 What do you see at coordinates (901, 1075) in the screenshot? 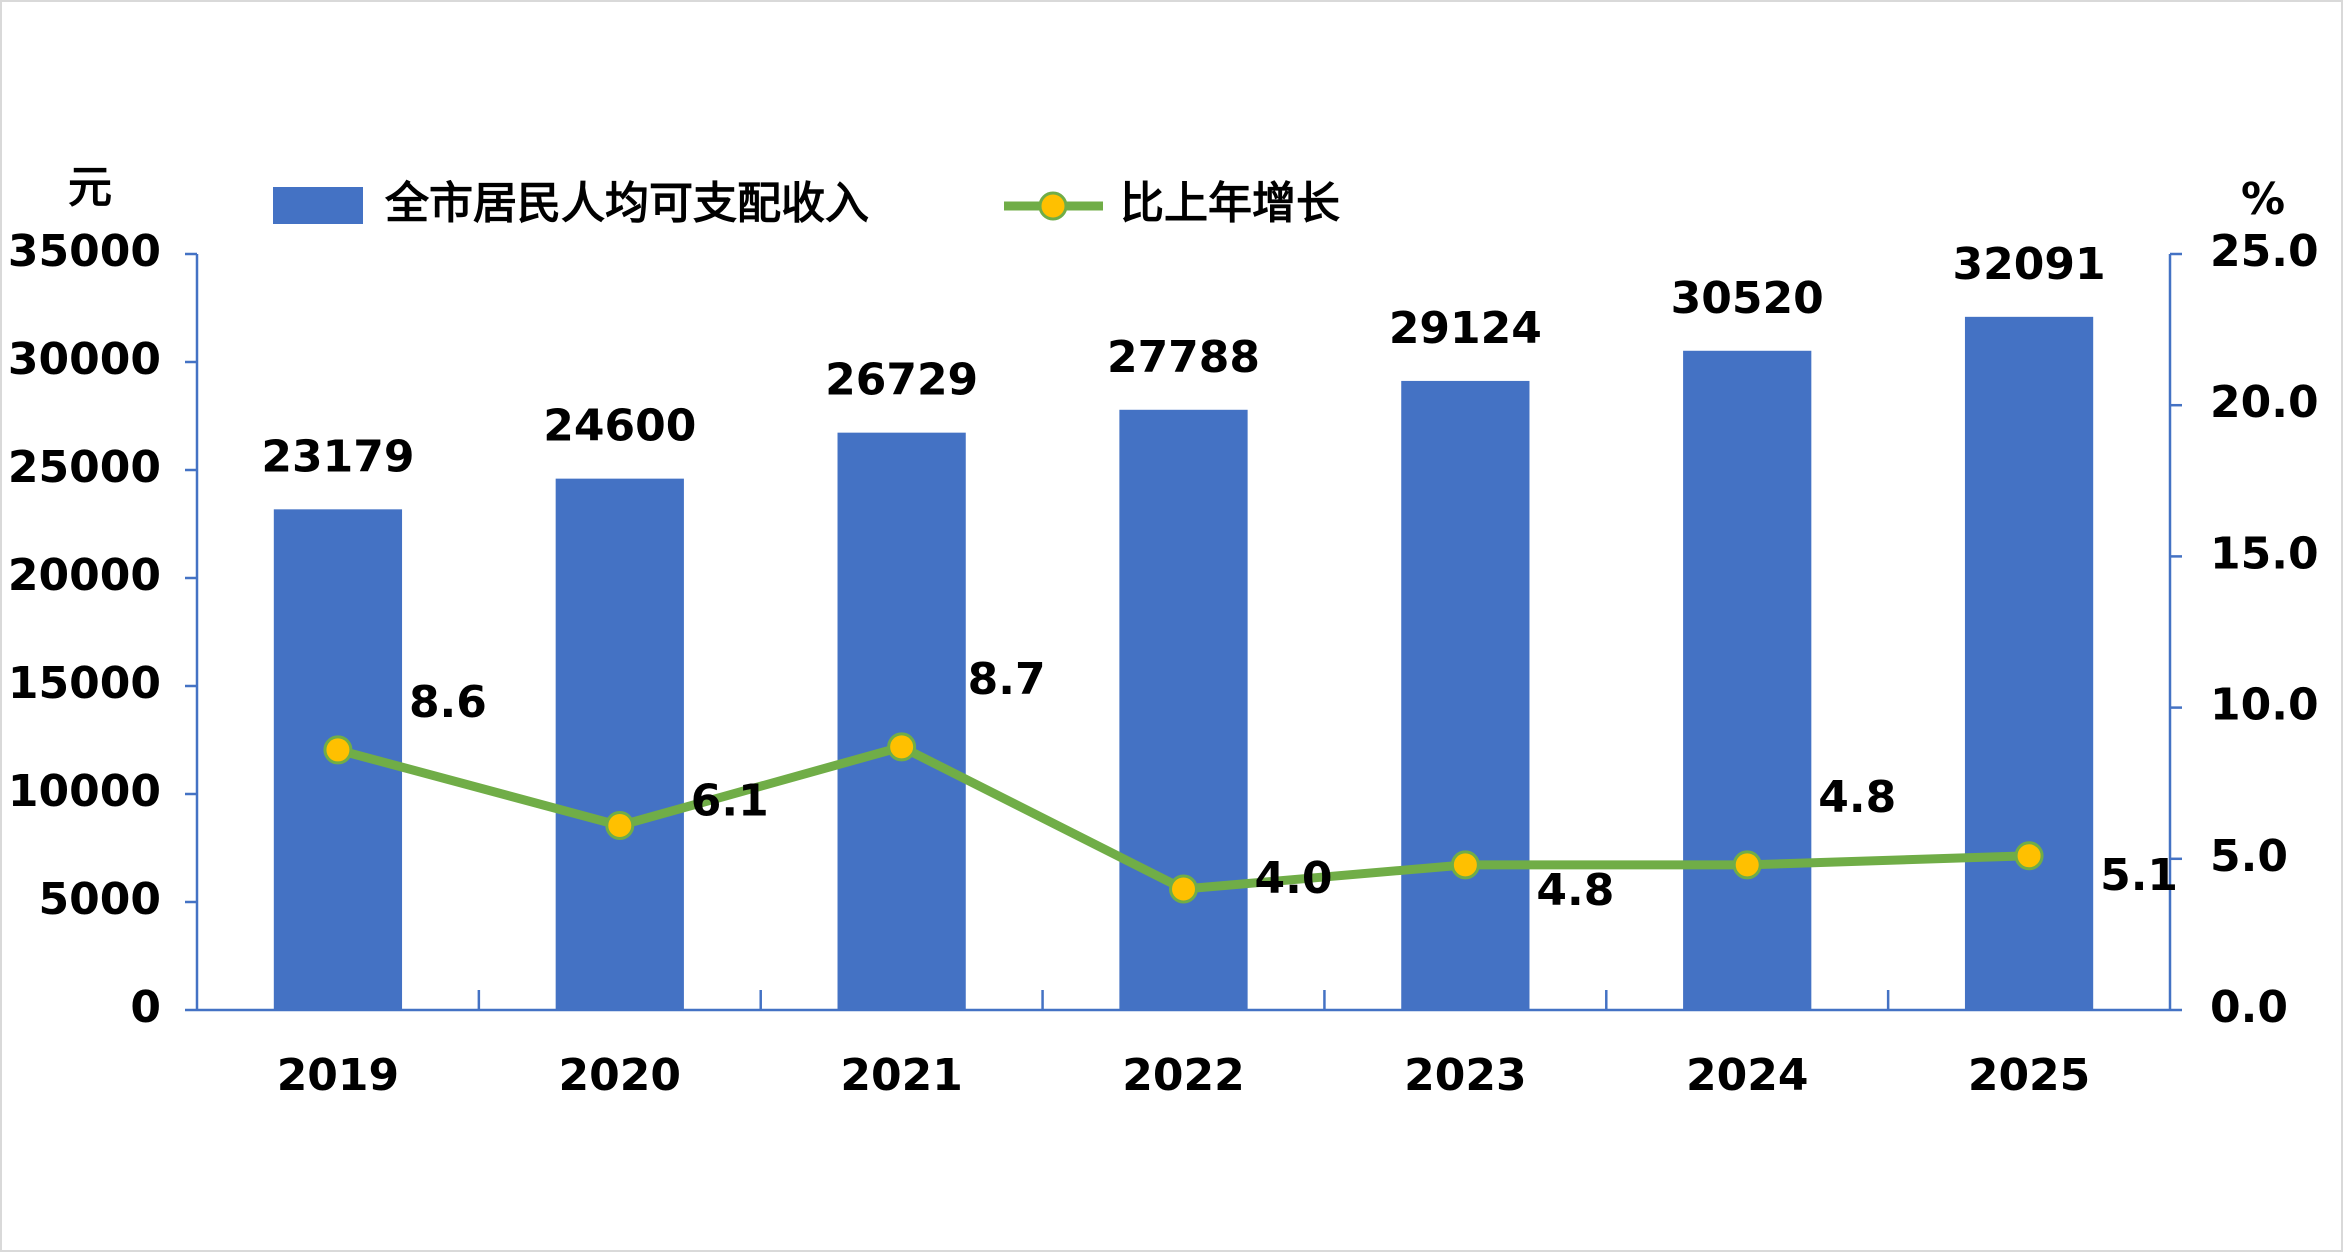
I see `x-tick-label: 2021` at bounding box center [901, 1075].